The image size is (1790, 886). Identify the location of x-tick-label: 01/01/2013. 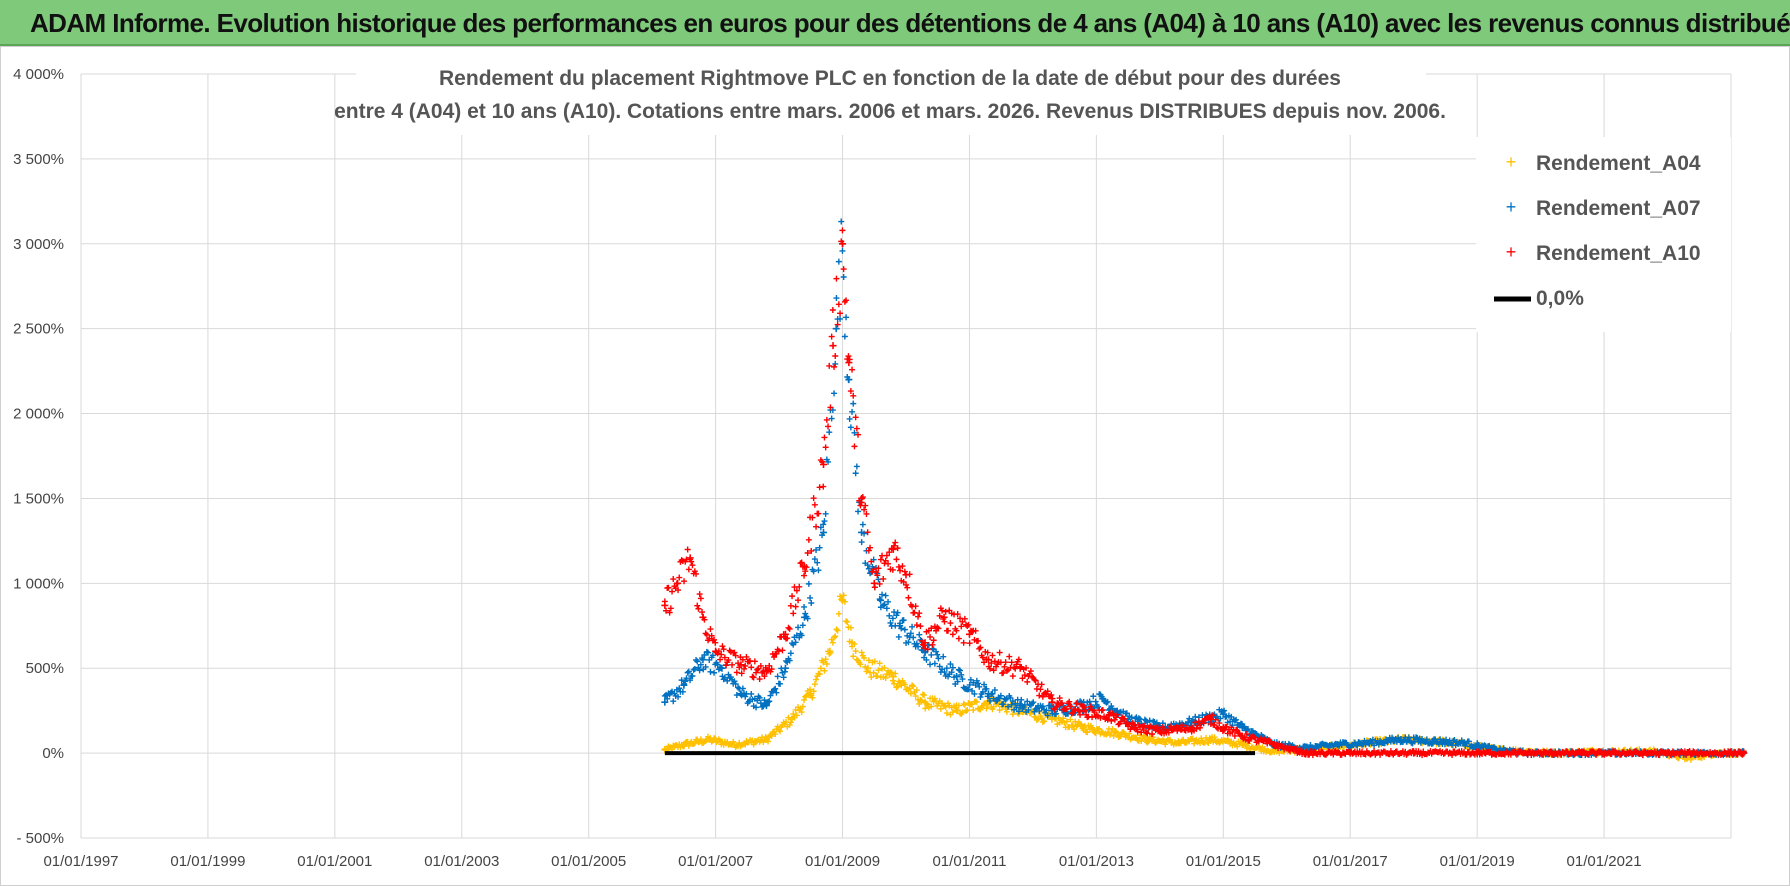
(1096, 861).